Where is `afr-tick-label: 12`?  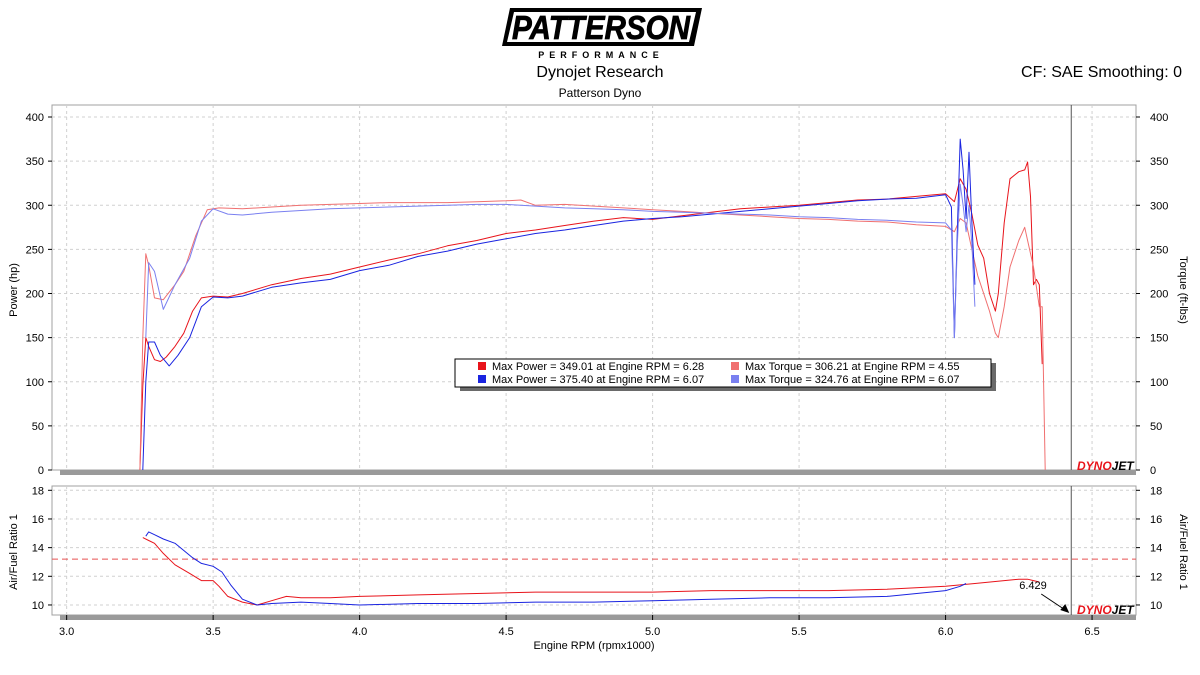
afr-tick-label: 12 is located at coordinates (38, 577).